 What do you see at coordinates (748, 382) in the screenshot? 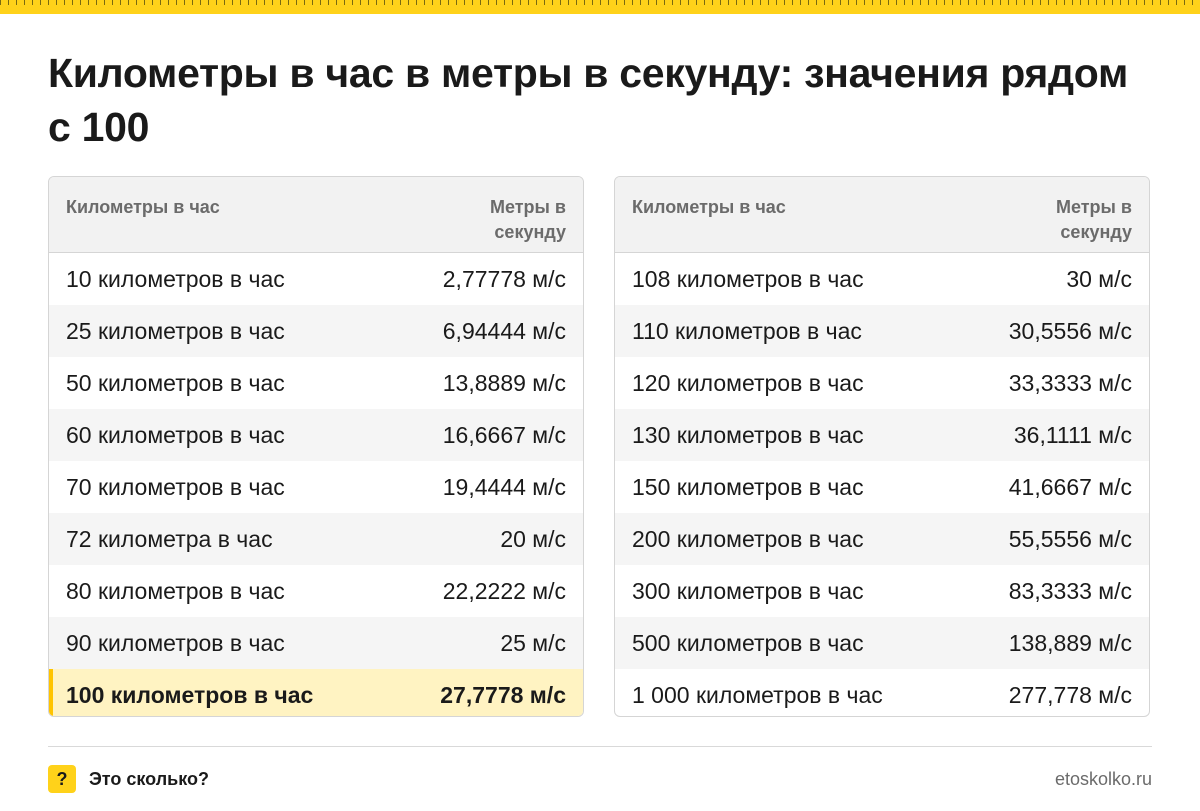
I see `kmh-cell: 120 километров в час` at bounding box center [748, 382].